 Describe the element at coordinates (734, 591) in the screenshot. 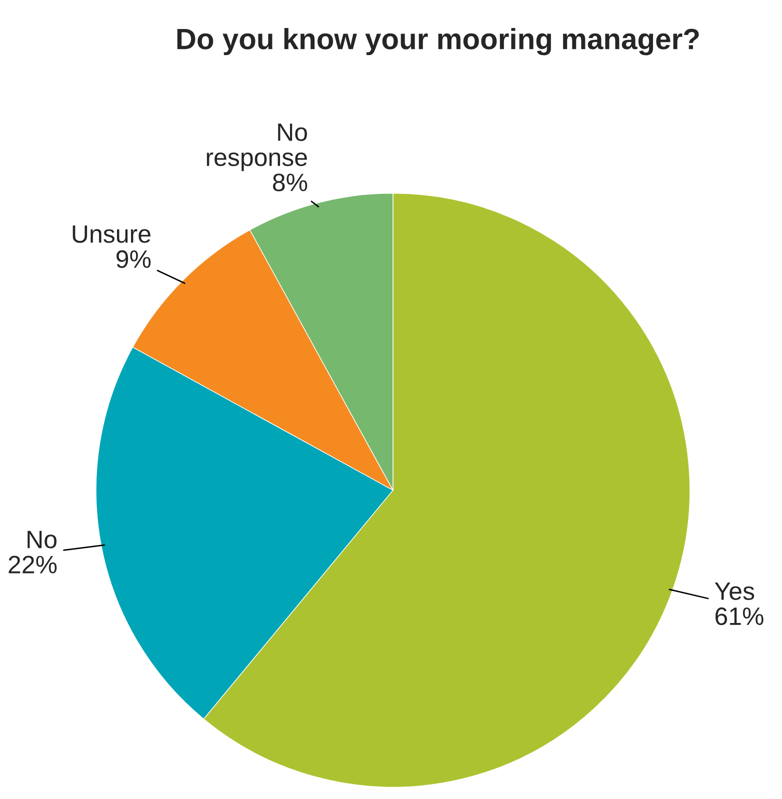

I see `slice-label: Yes` at that location.